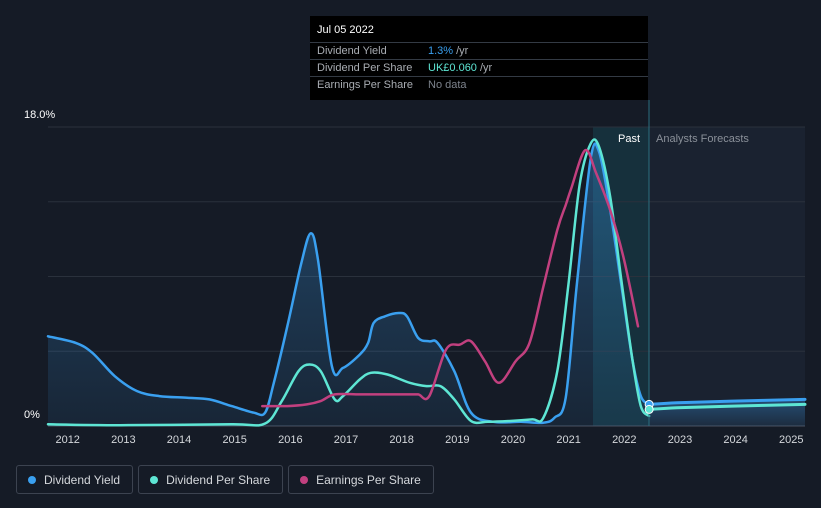 This screenshot has height=508, width=821. I want to click on tooltip-value: No data, so click(447, 85).